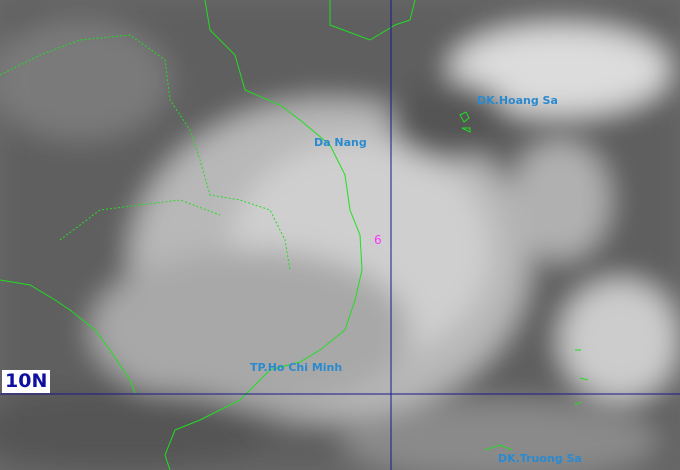 This screenshot has width=680, height=470. I want to click on latitude-label: 10N, so click(26, 381).